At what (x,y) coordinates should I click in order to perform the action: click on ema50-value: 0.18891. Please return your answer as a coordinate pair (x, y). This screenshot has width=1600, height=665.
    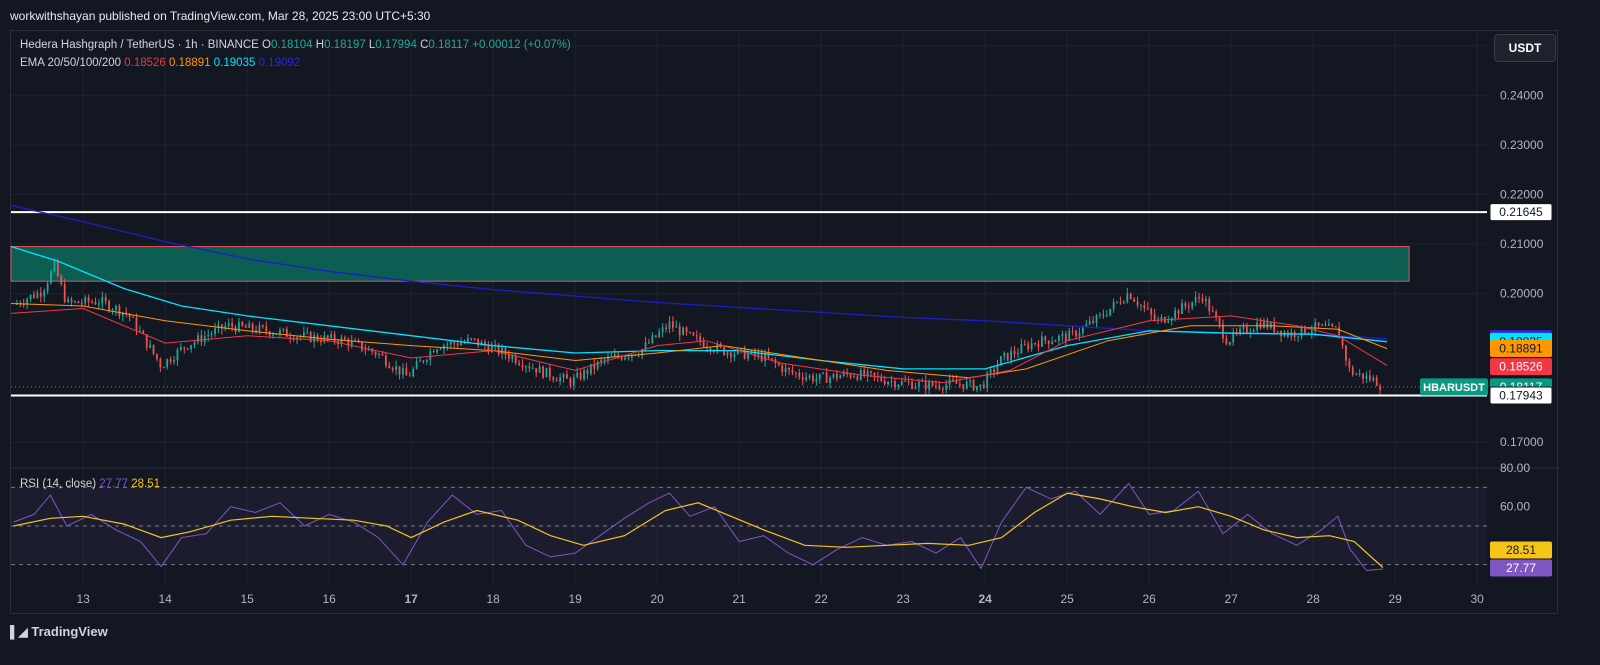
    Looking at the image, I should click on (190, 63).